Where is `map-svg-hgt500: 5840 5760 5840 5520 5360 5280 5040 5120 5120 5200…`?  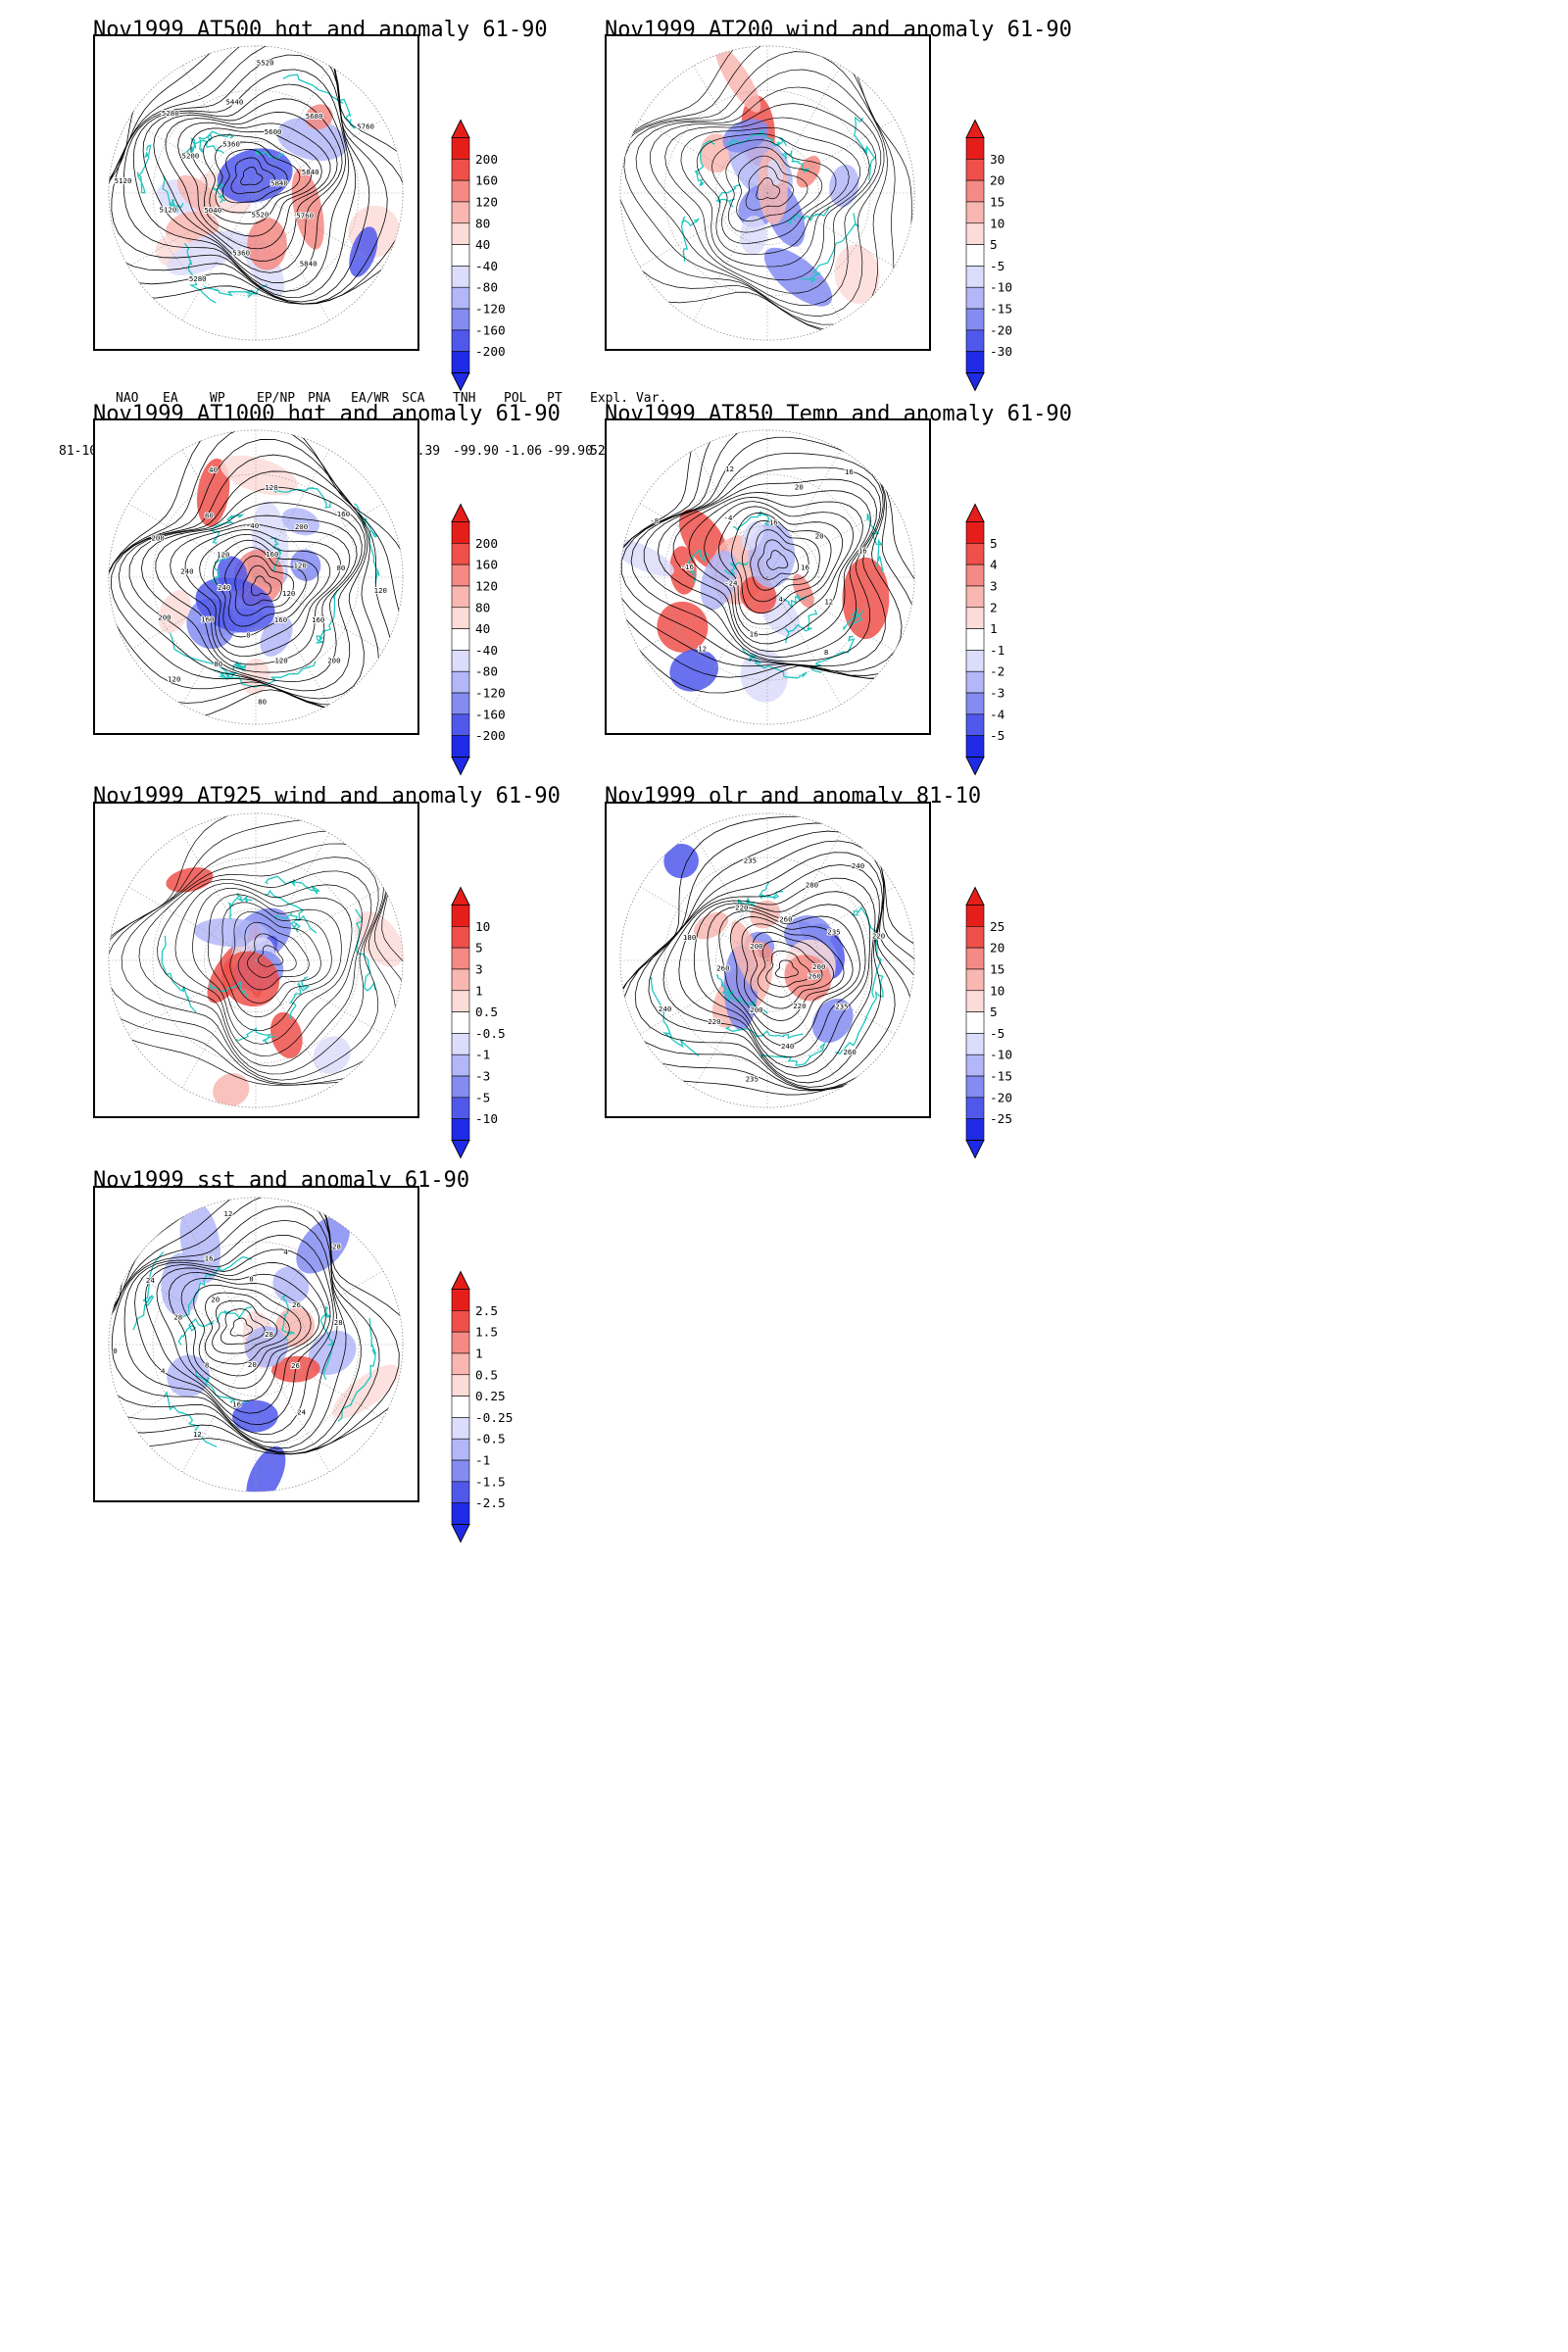
map-svg-hgt500: 5840 5760 5840 5520 5360 5280 5040 5120 5120 5200… is located at coordinates (256, 193).